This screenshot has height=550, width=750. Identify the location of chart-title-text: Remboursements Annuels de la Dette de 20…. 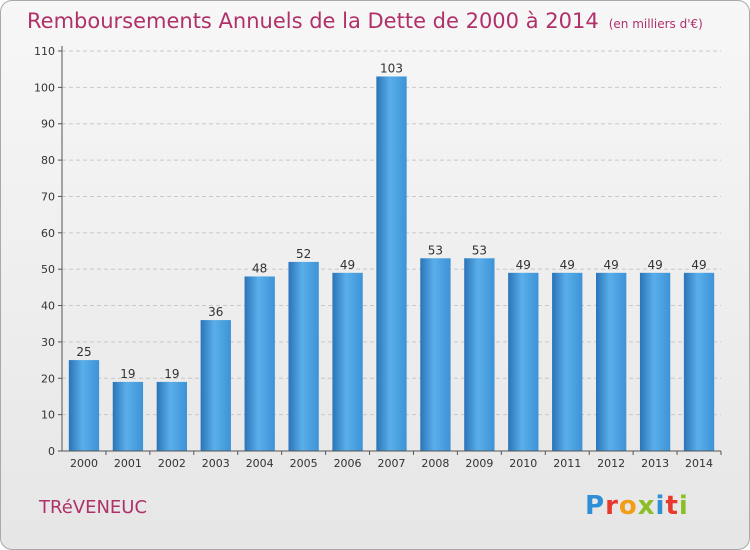
(313, 21).